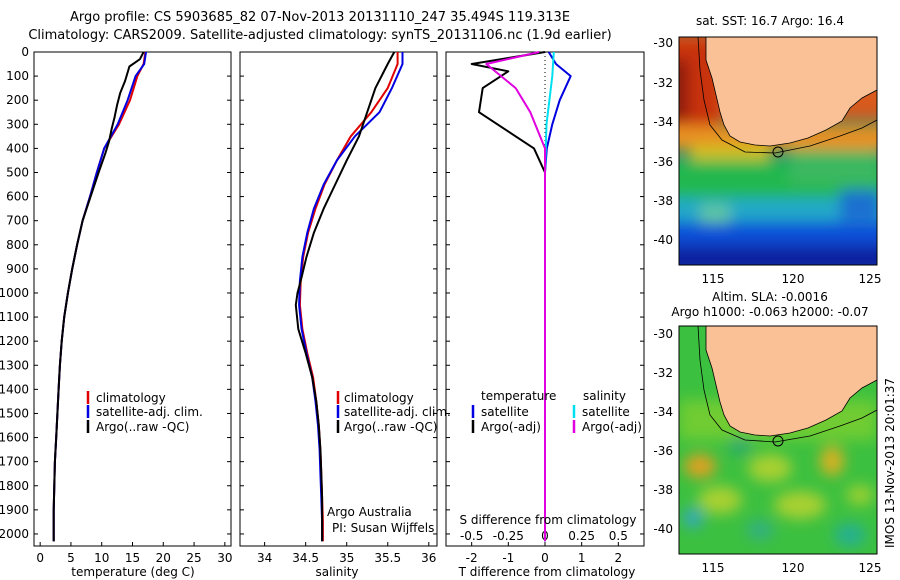  Describe the element at coordinates (515, 296) in the screenshot. I see `series-line-s-argo-adj-` at that location.